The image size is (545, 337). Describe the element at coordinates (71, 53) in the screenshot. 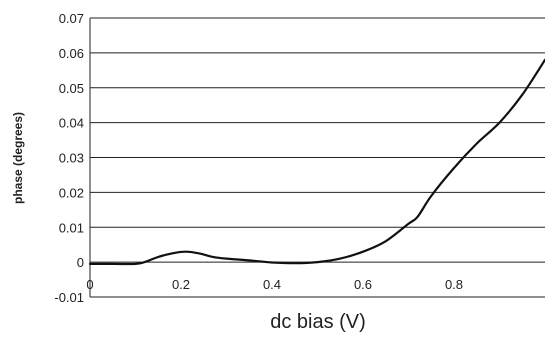

I see `y-tick-label: 0.06` at that location.